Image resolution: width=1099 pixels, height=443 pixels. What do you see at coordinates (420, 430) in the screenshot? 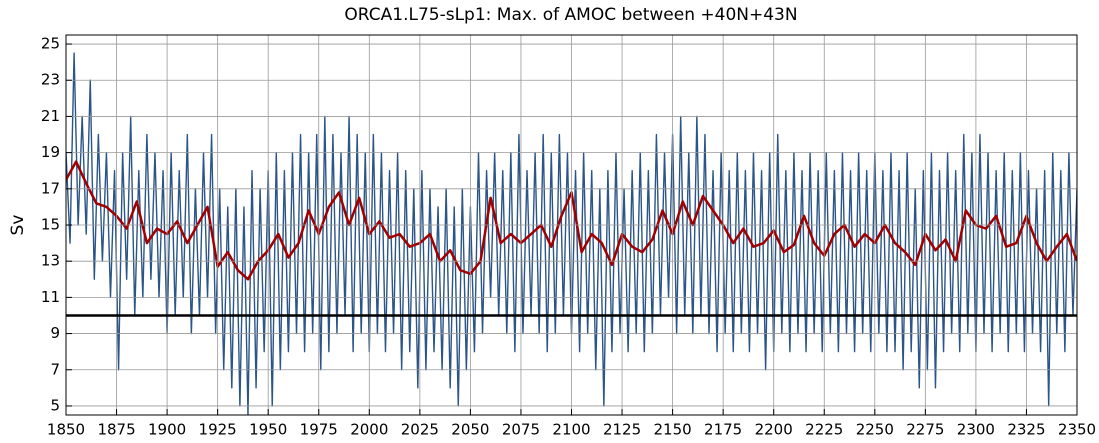
I see `x-tick-label: 2025` at bounding box center [420, 430].